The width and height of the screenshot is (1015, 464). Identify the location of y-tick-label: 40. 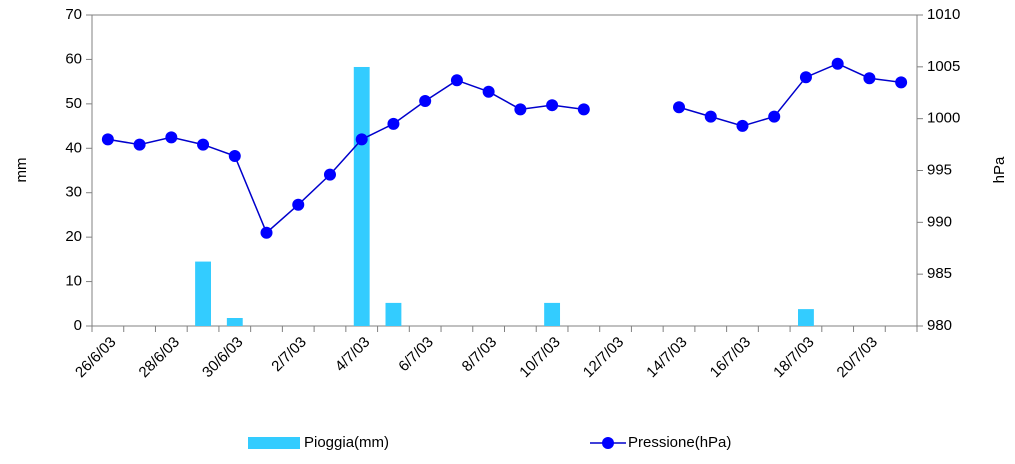
(73, 147).